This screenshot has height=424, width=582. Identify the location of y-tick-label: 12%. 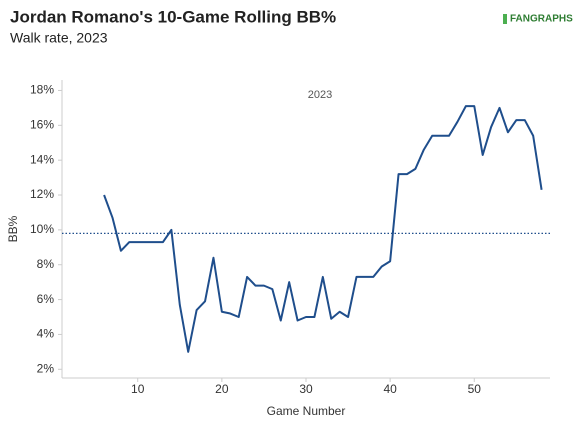
(42, 194).